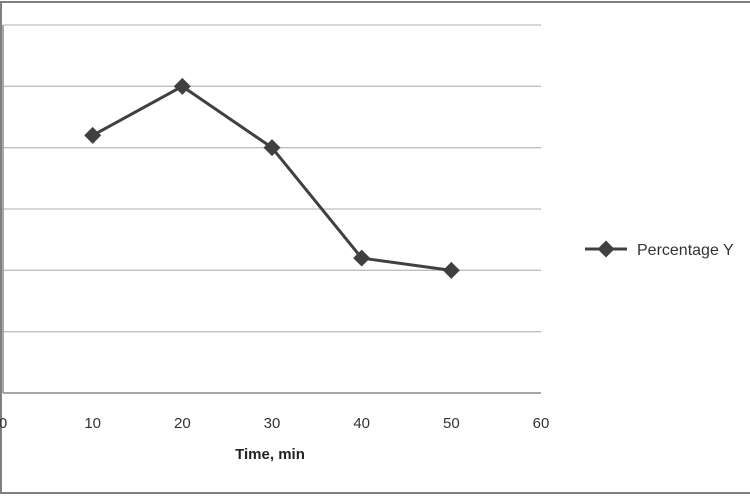 Image resolution: width=750 pixels, height=499 pixels. I want to click on legend-label: Percentage Y, so click(685, 250).